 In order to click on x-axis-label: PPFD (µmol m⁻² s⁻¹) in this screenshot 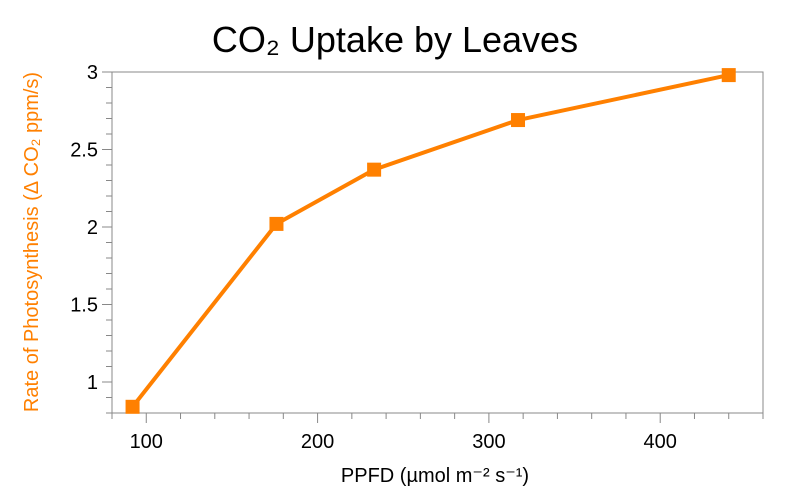, I will do `click(435, 476)`.